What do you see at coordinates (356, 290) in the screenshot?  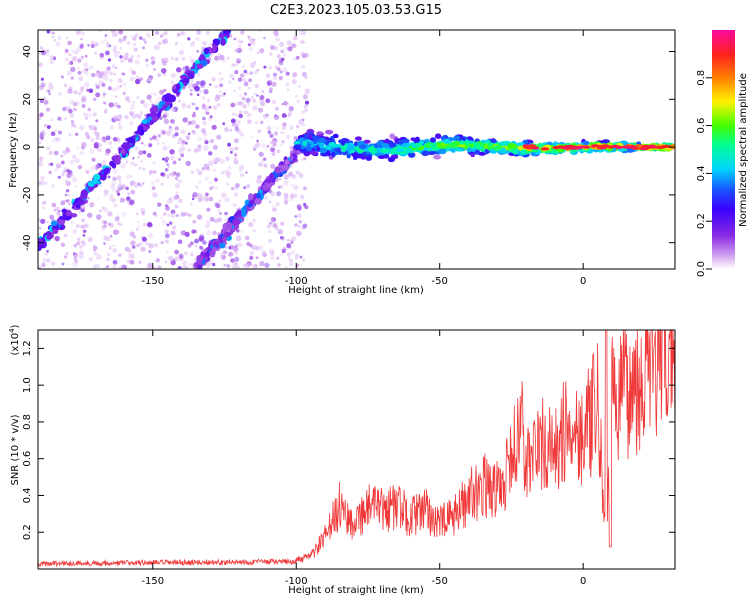 I see `spectrogram-x-label: Height of straight line (km)` at bounding box center [356, 290].